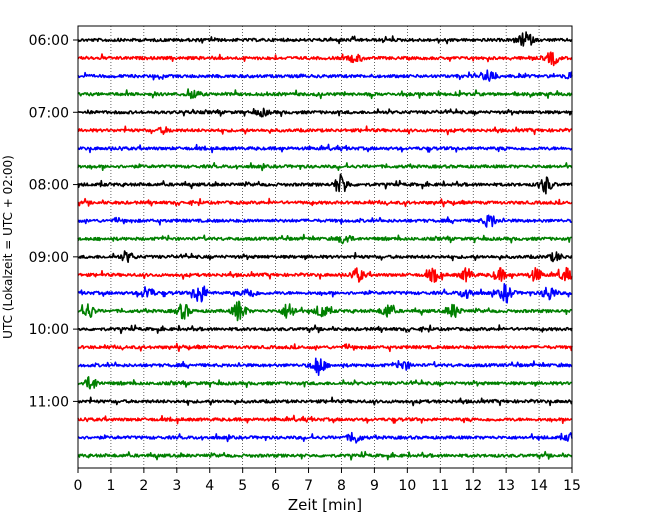 The width and height of the screenshot is (650, 520). Describe the element at coordinates (49, 186) in the screenshot. I see `y-tick-label: 08:00` at that location.